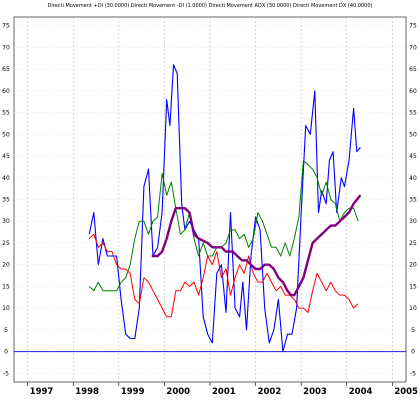 Image resolution: width=420 pixels, height=400 pixels. What do you see at coordinates (256, 245) in the screenshot?
I see `series-line-purple` at bounding box center [256, 245].